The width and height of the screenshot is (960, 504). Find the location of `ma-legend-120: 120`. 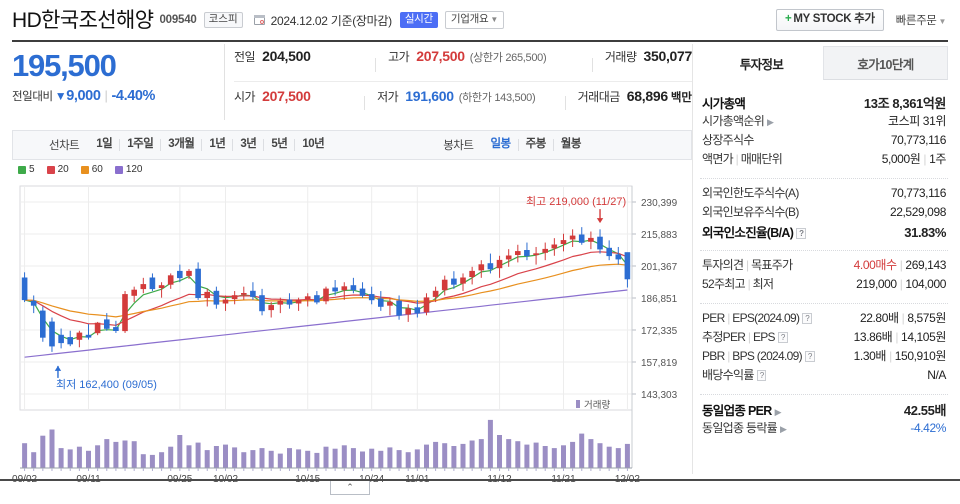

ma-legend-120: 120 is located at coordinates (128, 169).